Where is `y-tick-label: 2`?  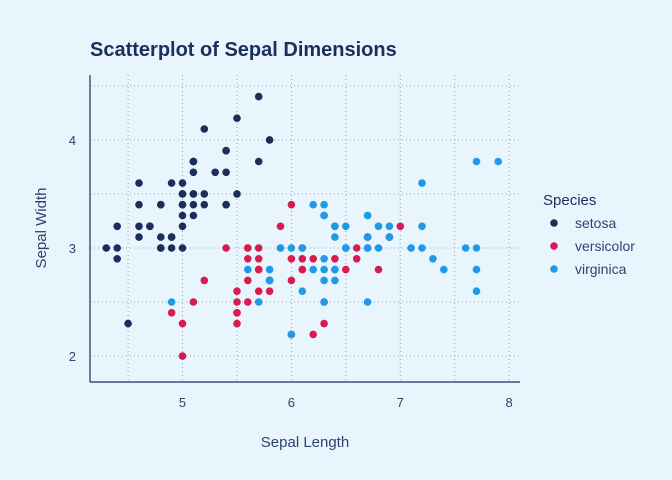 y-tick-label: 2 is located at coordinates (72, 356).